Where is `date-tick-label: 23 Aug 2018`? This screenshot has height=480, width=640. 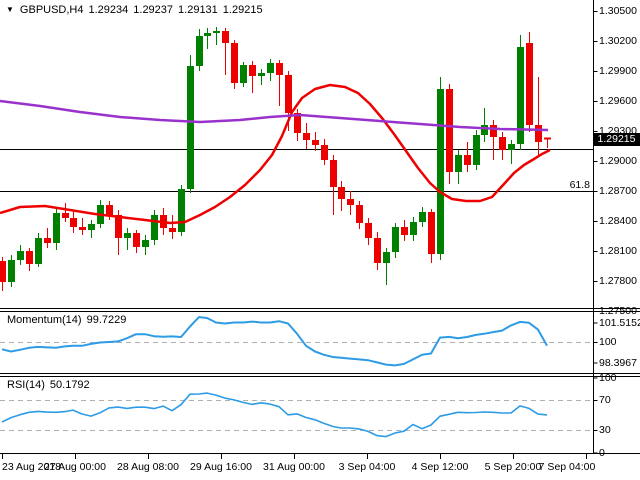 date-tick-label: 23 Aug 2018 is located at coordinates (31, 467).